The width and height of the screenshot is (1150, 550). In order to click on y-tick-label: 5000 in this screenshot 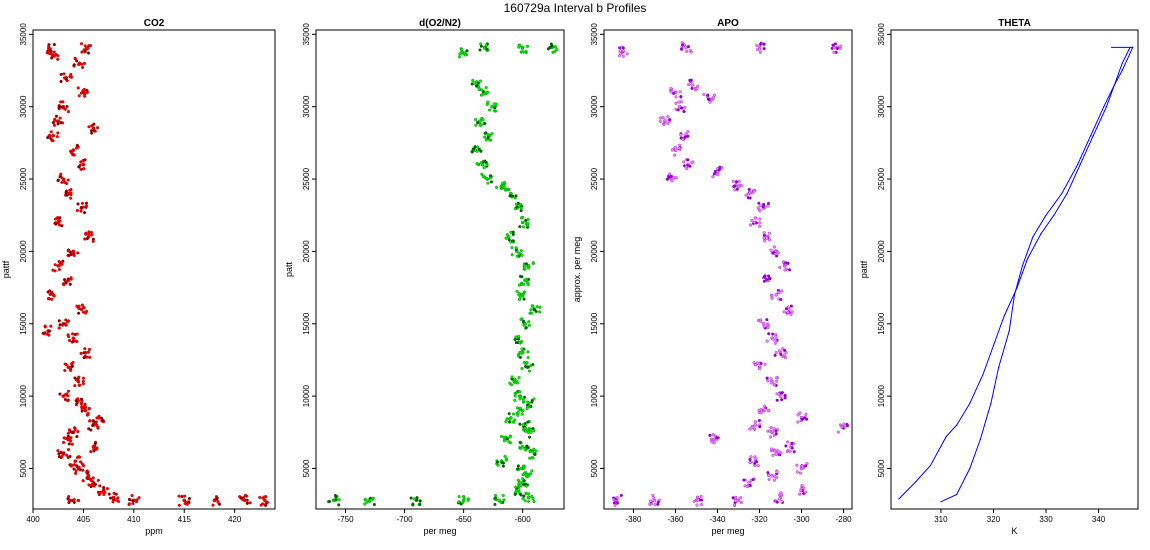, I will do `click(306, 468)`.